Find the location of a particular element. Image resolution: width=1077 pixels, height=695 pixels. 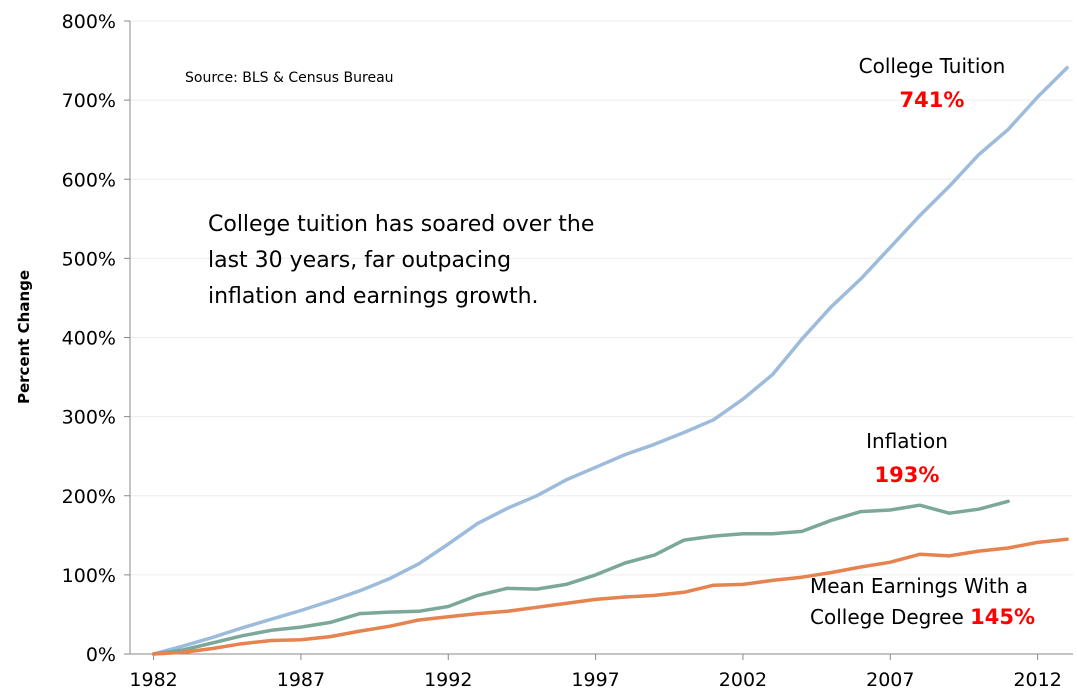

callout-line-3: inflation and earnings growth. is located at coordinates (373, 296).